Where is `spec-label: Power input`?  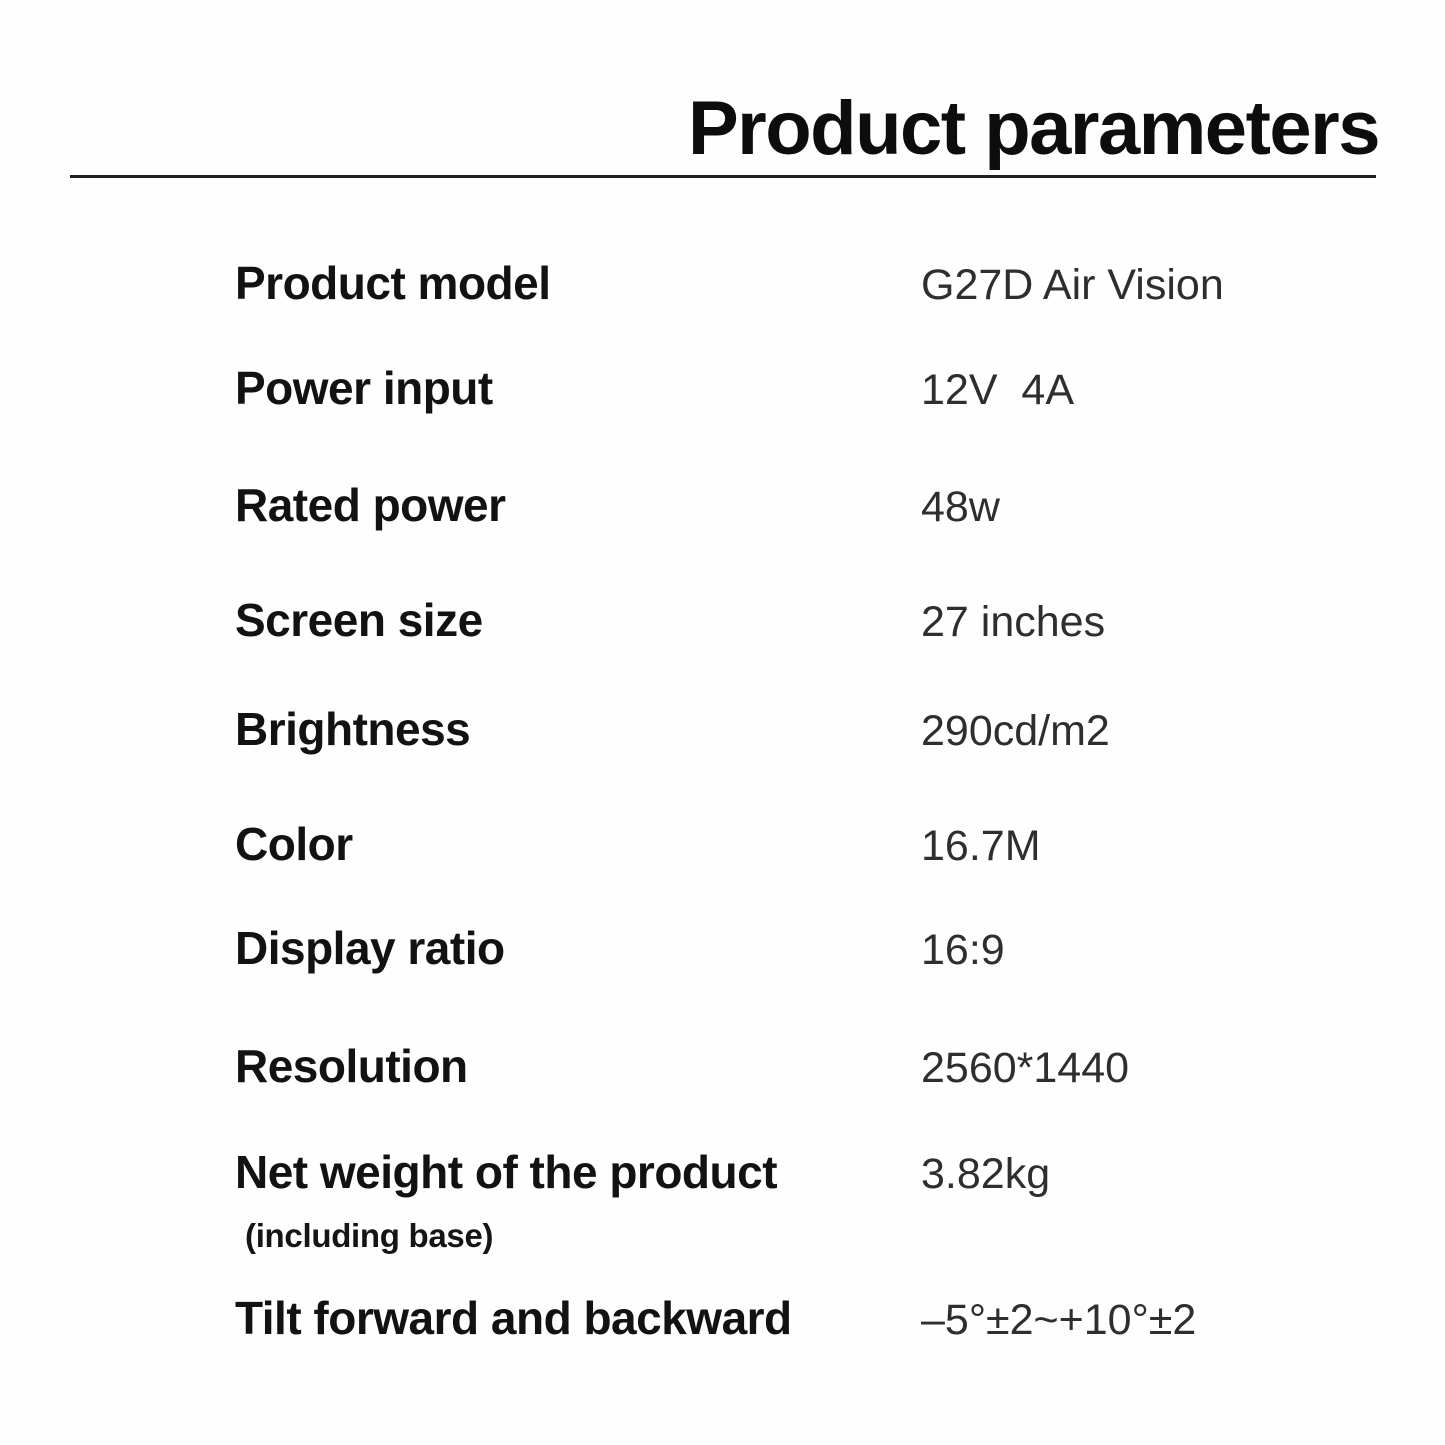 spec-label: Power input is located at coordinates (364, 388).